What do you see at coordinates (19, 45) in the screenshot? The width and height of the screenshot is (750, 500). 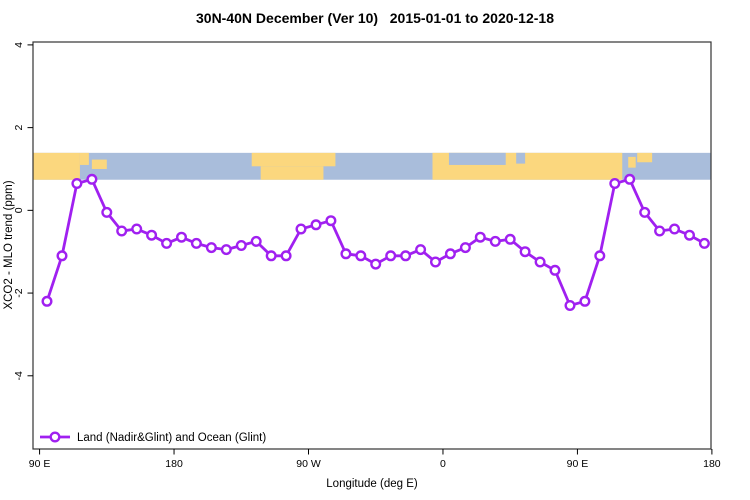 I see `y-tick-label: 4` at bounding box center [19, 45].